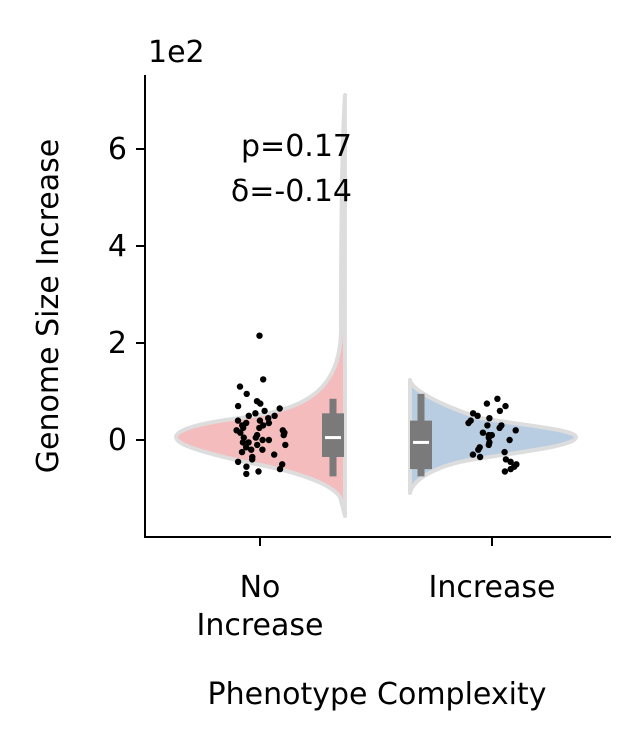 This screenshot has width=641, height=745. Describe the element at coordinates (260, 606) in the screenshot. I see `x-tick-label: No Increase` at that location.